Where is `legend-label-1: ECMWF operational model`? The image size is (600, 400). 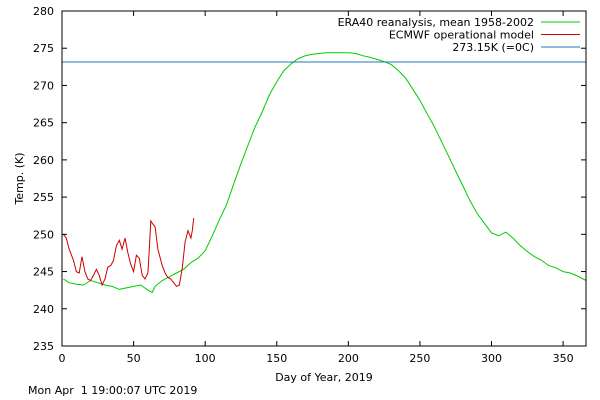 legend-label-1: ECMWF operational model is located at coordinates (461, 35).